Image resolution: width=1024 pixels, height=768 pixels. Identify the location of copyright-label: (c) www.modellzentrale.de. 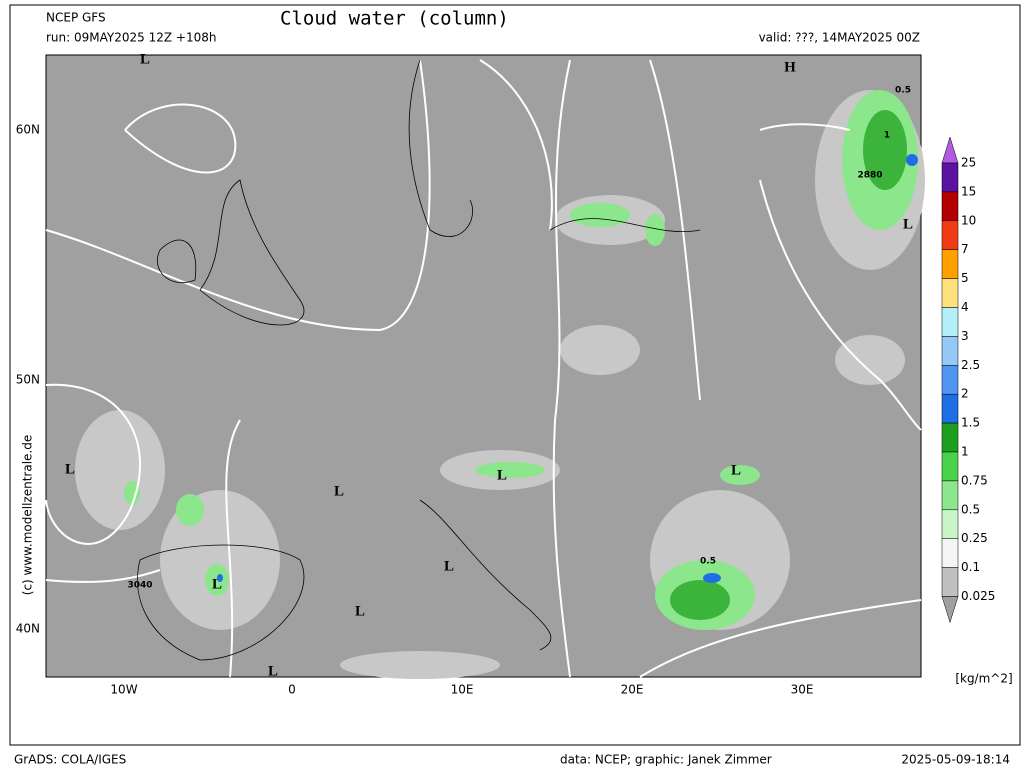
(28, 515).